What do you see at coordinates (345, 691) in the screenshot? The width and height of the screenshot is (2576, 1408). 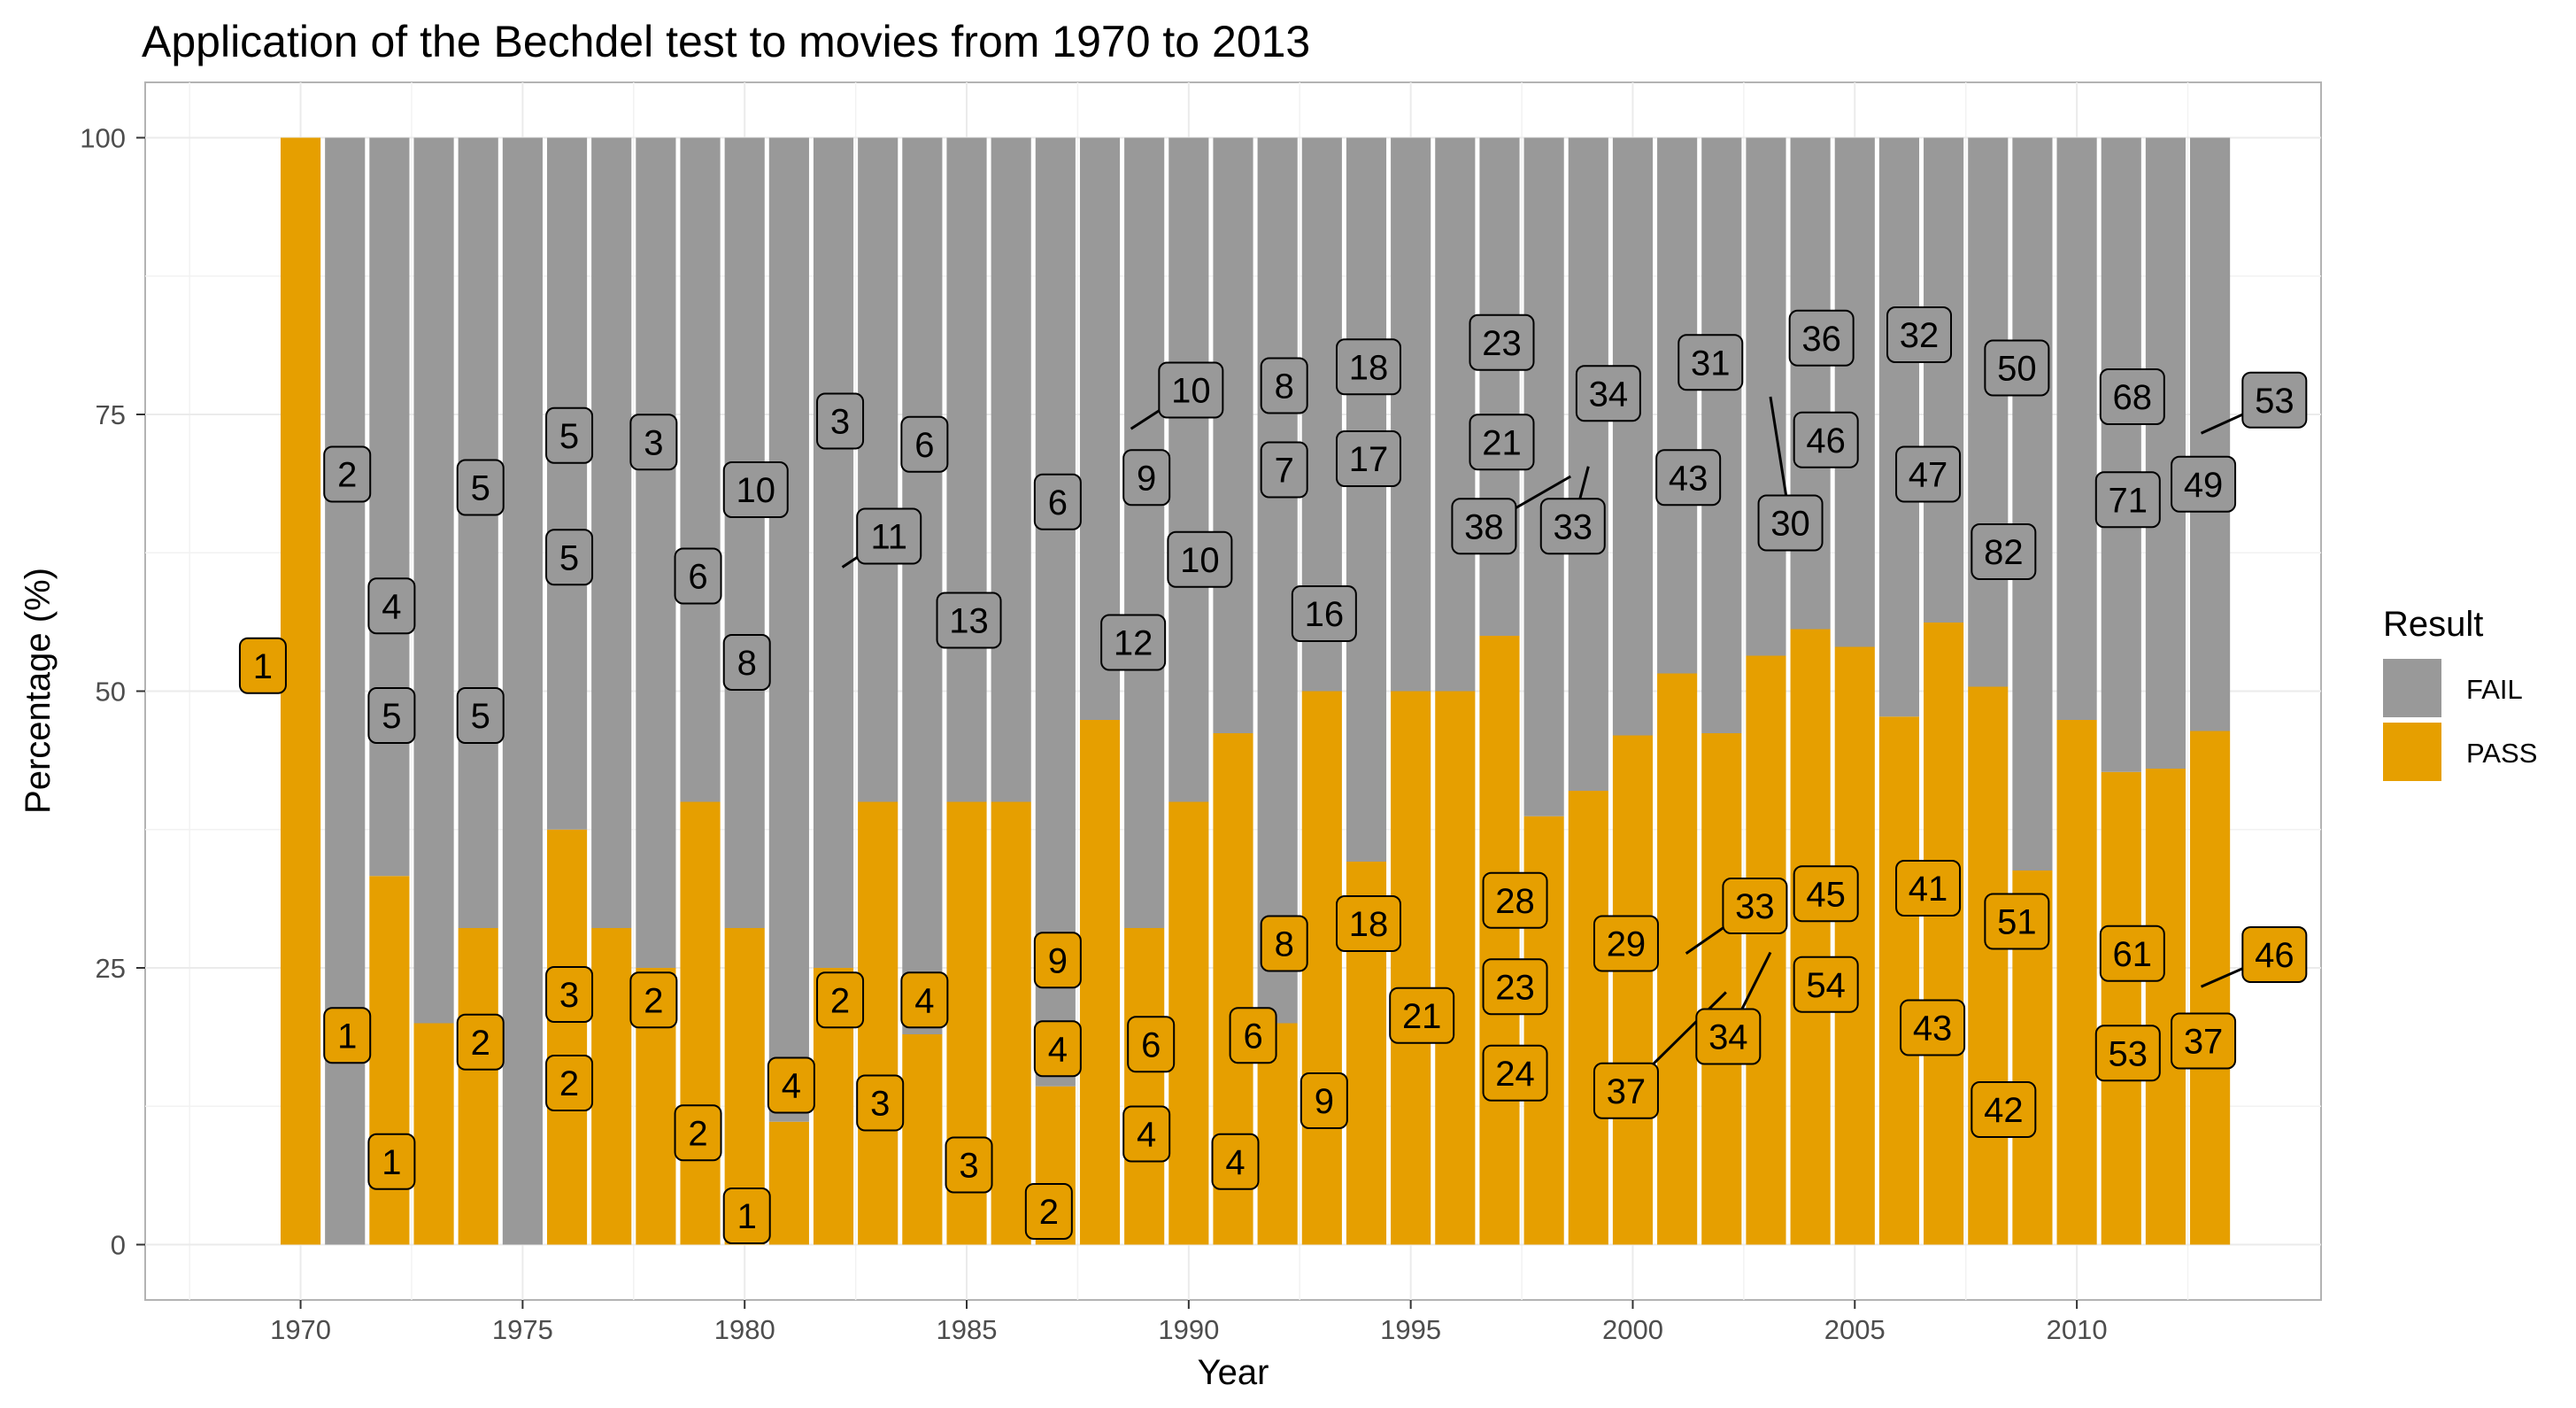 I see `bar-fail-1971` at bounding box center [345, 691].